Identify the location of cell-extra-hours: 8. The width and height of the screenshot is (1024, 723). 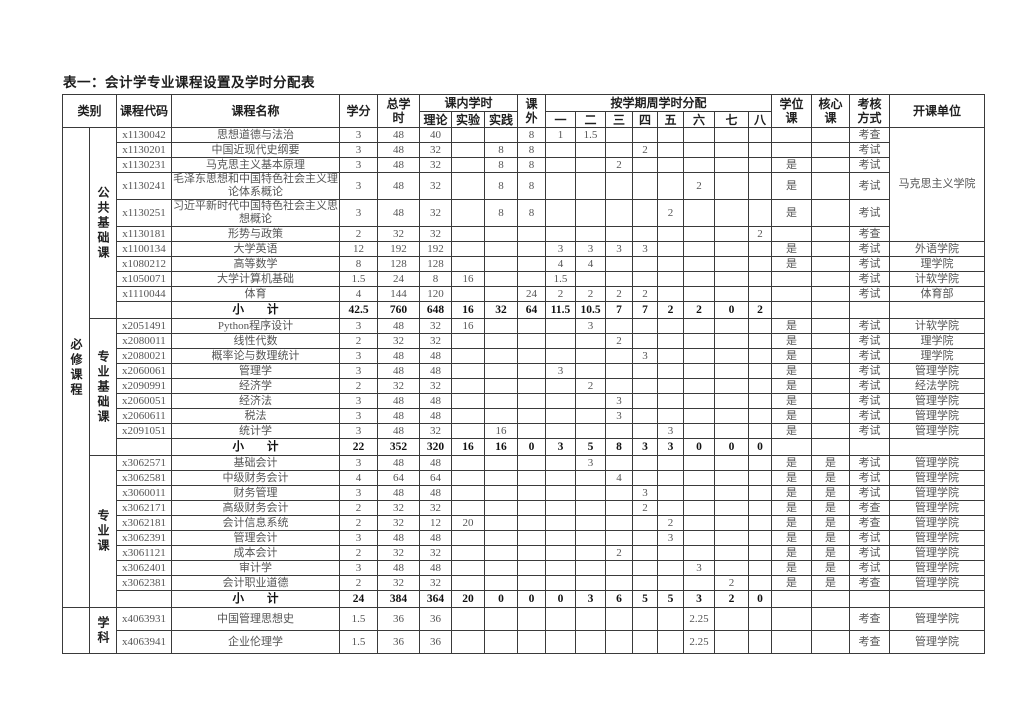
(532, 186).